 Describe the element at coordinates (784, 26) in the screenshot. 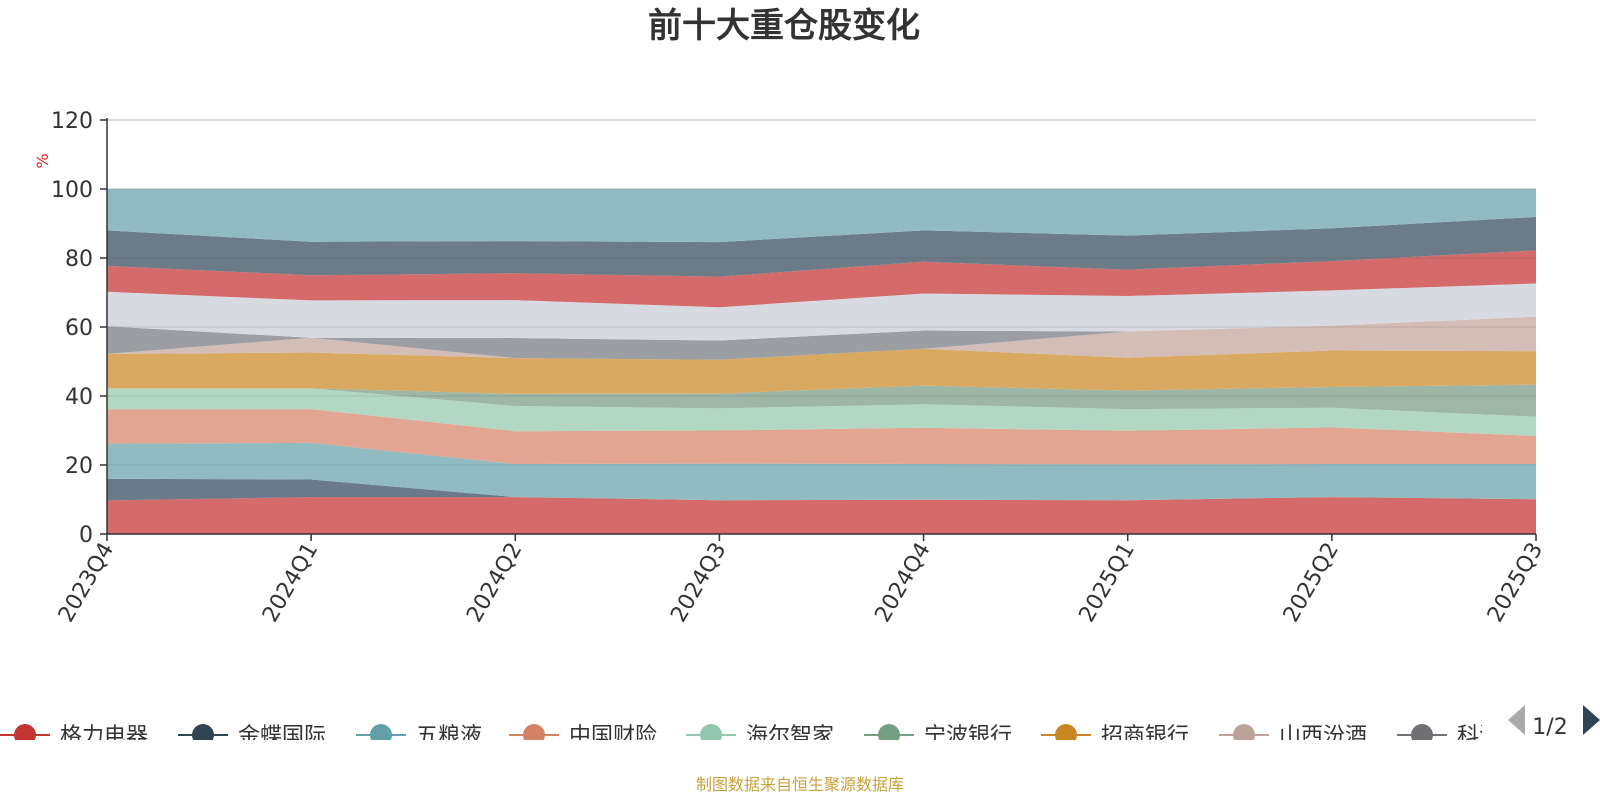

I see `chart-title: 前十大重仓股变化` at that location.